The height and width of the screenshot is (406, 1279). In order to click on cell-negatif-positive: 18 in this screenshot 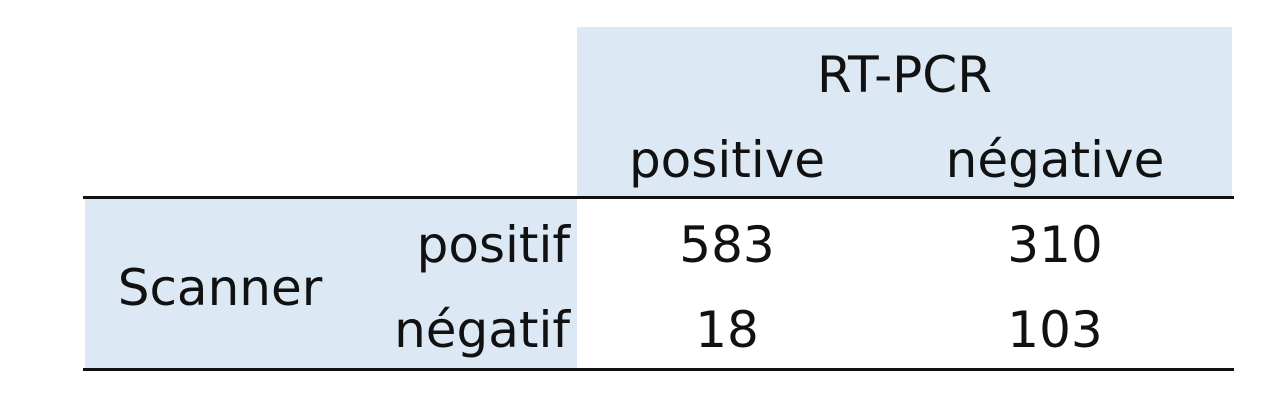, I will do `click(727, 330)`.